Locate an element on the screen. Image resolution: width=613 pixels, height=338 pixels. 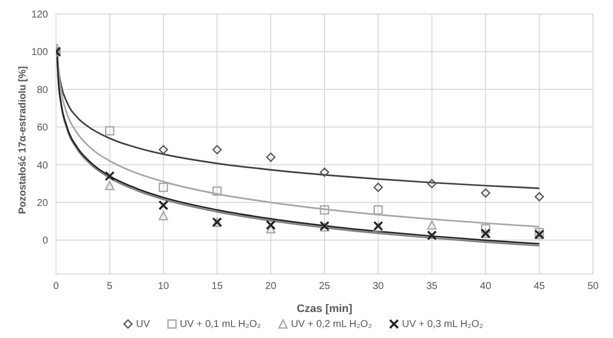
x-tick-label: 35 is located at coordinates (432, 286).